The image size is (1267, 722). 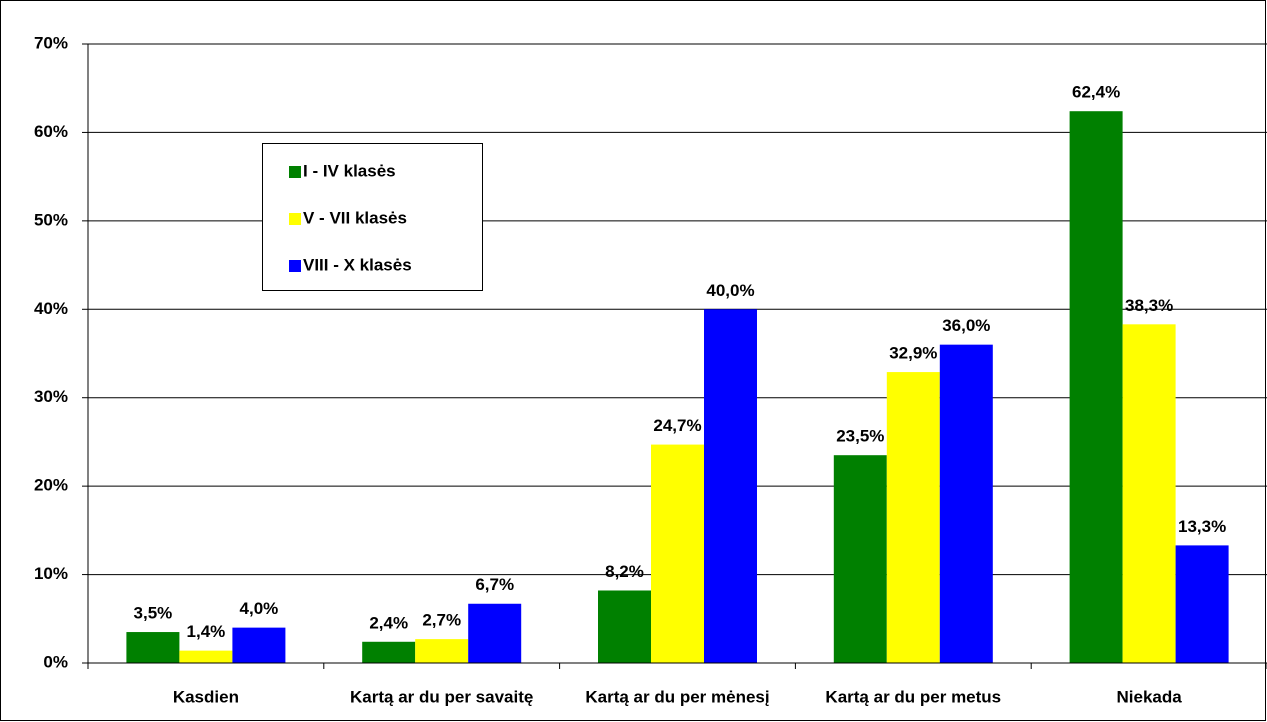 I want to click on x-tick-label: Kartą ar du per savaitę, so click(x=441, y=696).